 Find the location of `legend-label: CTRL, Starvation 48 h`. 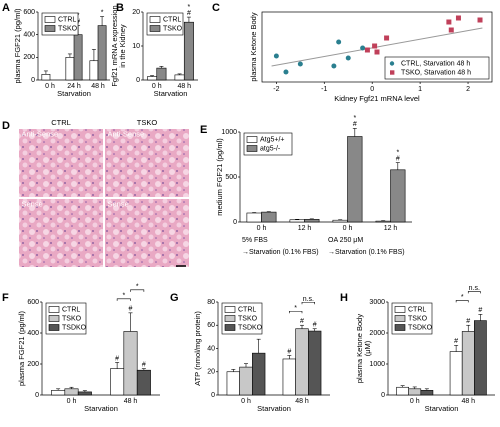

legend-label: CTRL, Starvation 48 h is located at coordinates (435, 63).